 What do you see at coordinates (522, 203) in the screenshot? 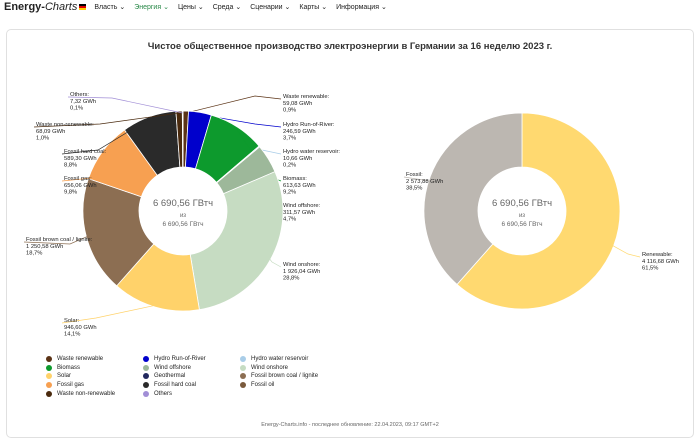
I see `center-total-text: 6 690,56 ГВтч` at bounding box center [522, 203].